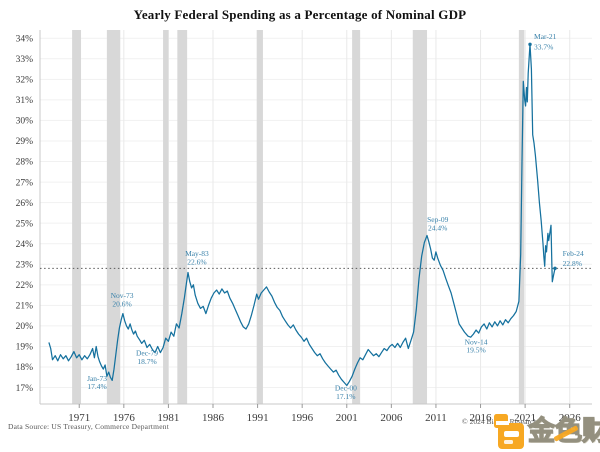  I want to click on x-tick-label: 2026, so click(570, 418).